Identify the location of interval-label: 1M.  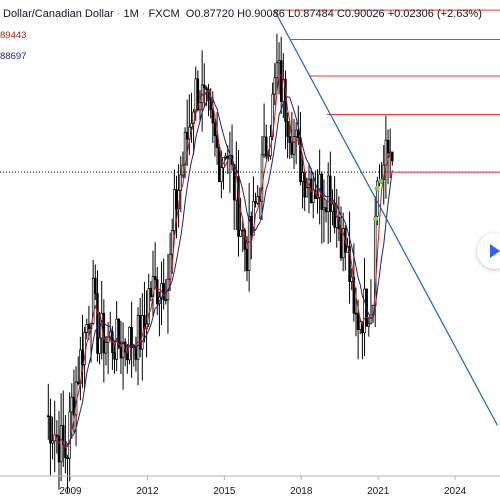
(131, 14).